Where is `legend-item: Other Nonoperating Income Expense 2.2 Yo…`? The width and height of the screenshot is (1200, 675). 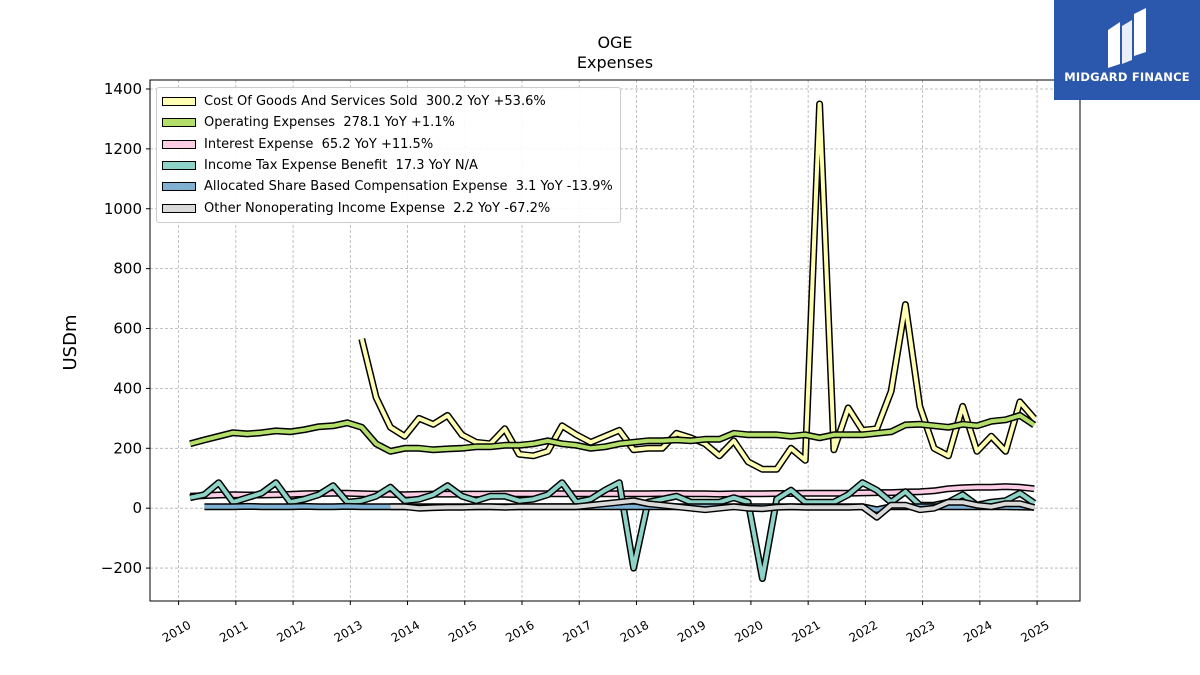 legend-item: Other Nonoperating Income Expense 2.2 Yo… is located at coordinates (387, 207).